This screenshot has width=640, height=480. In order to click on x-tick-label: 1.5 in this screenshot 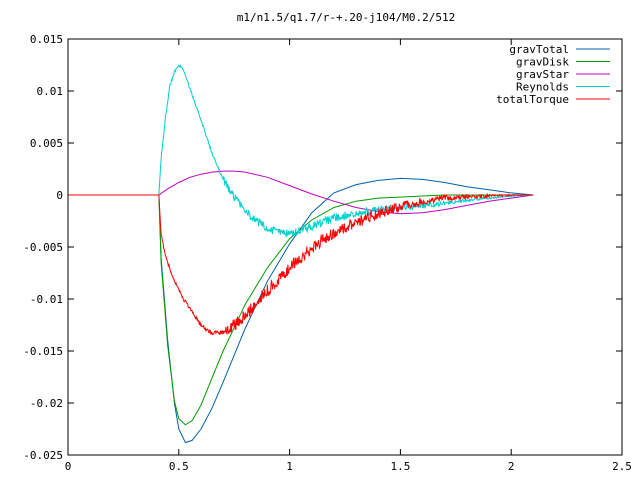, I will do `click(400, 466)`.